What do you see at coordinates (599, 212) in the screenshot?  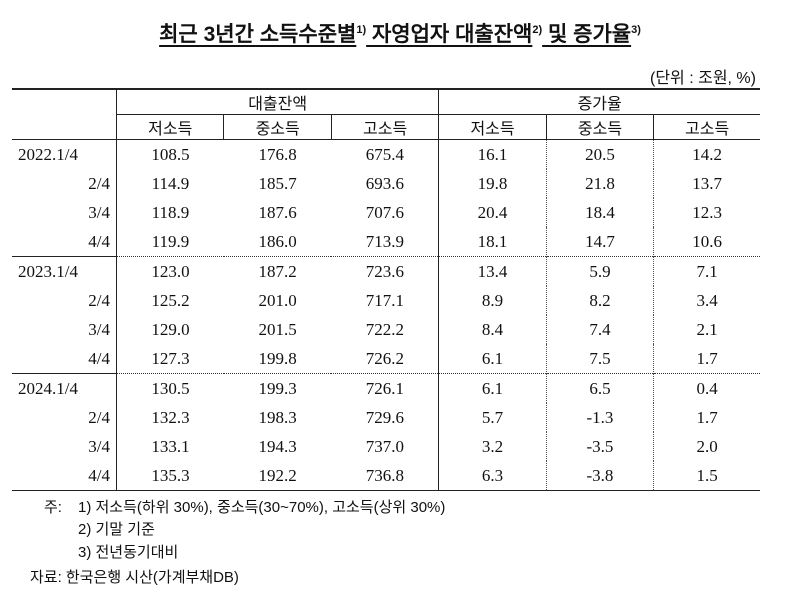 I see `cell: 18.4` at bounding box center [599, 212].